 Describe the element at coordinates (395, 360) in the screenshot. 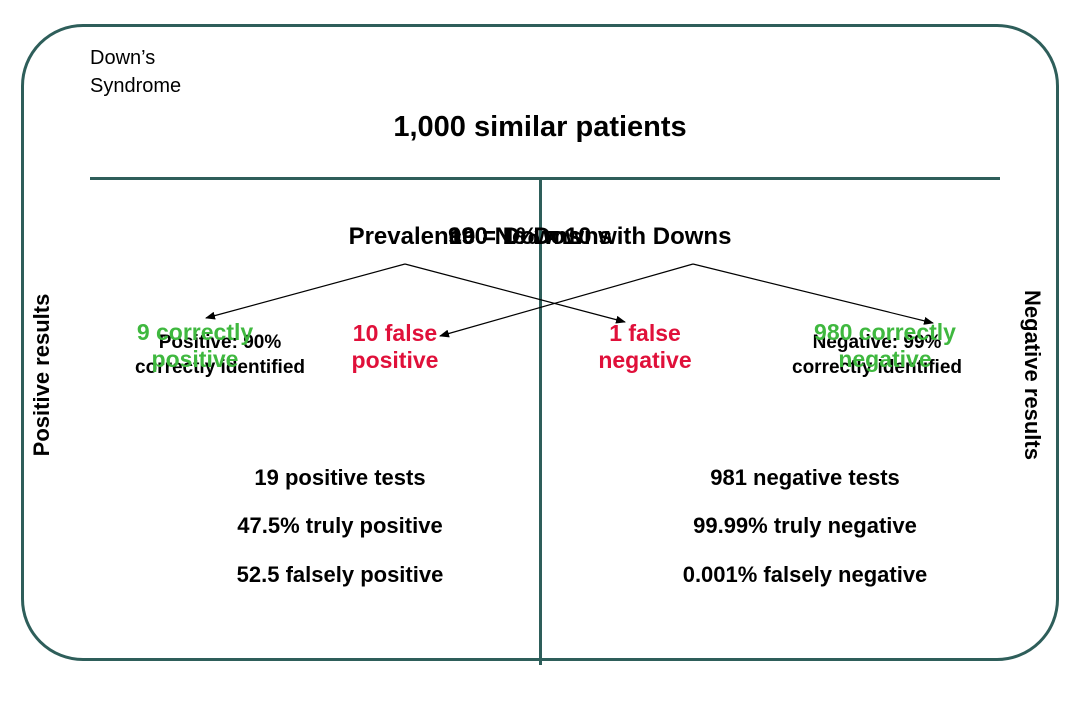

I see `false-positive-line-2: positive` at that location.